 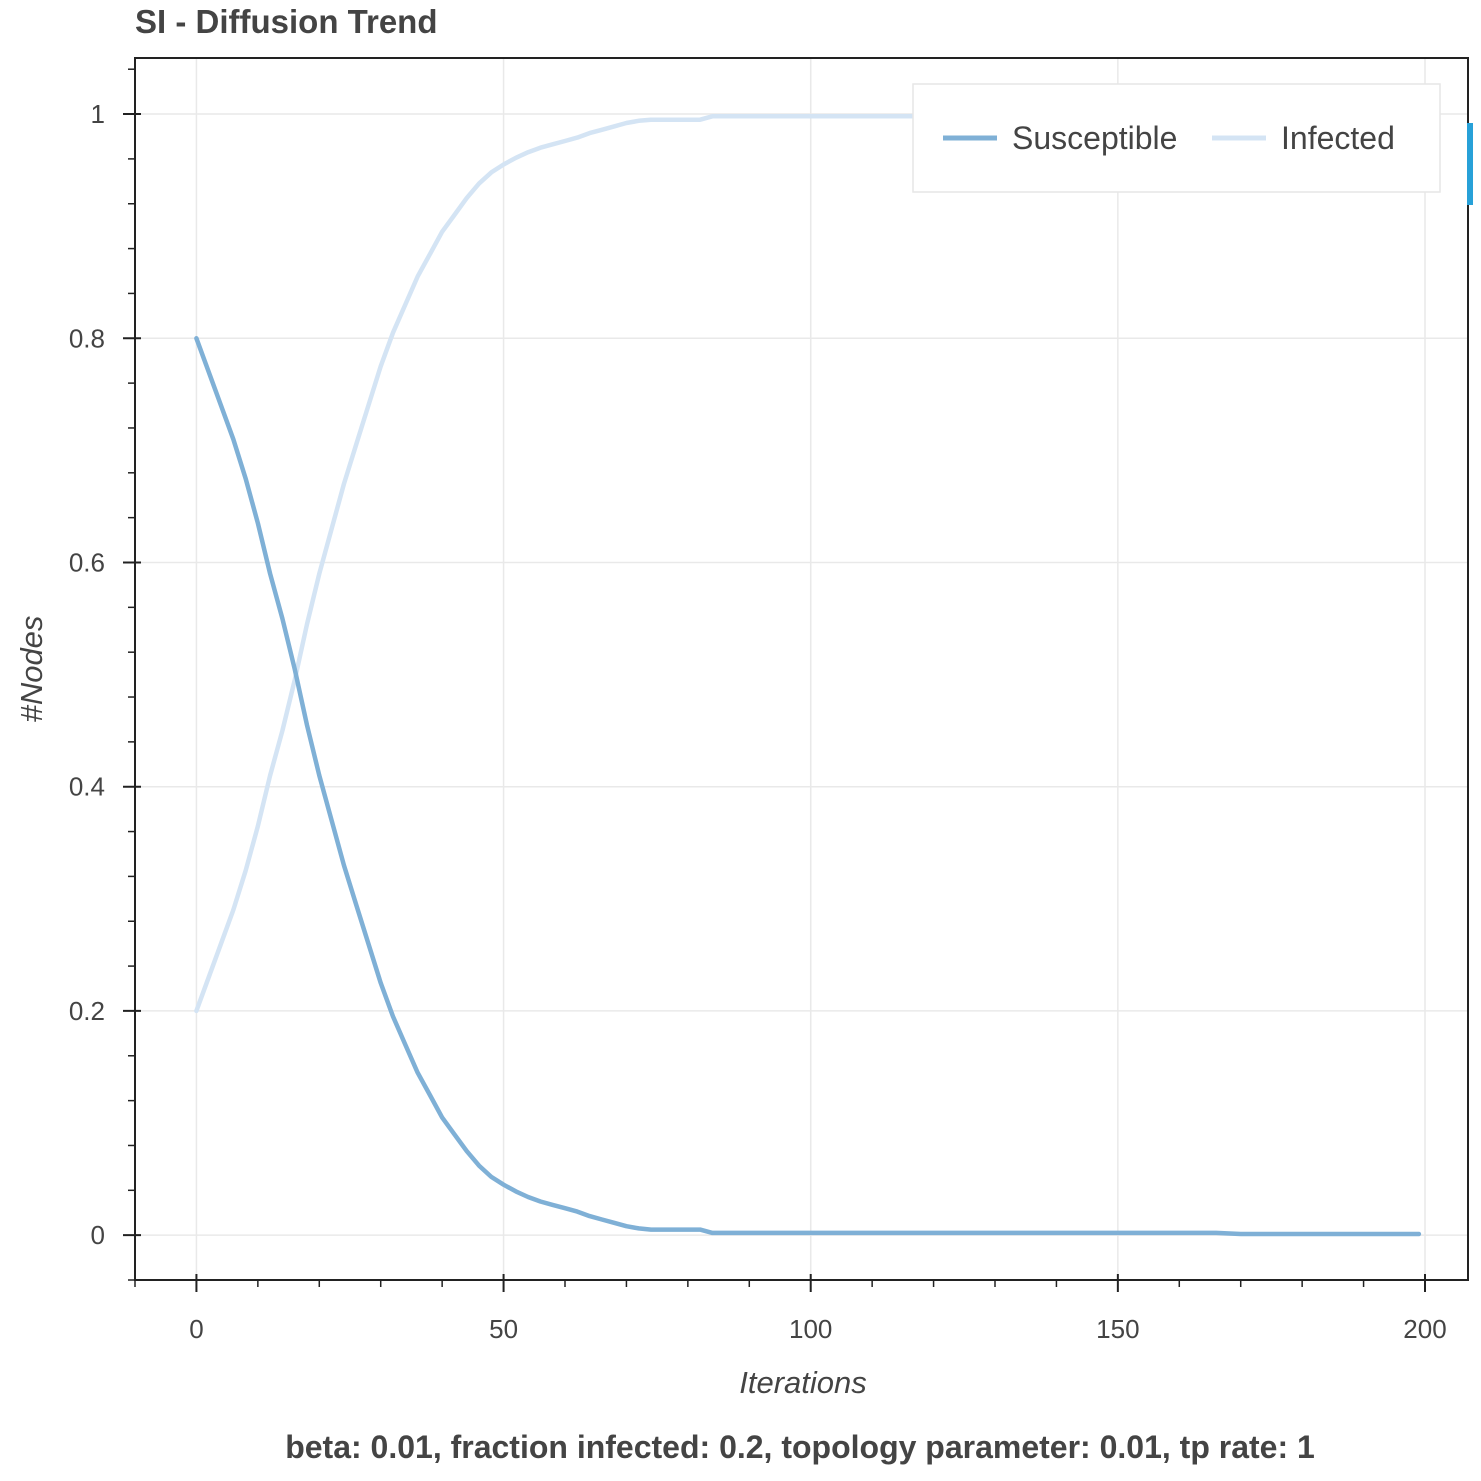 I want to click on x-tick-label: 100, so click(x=810, y=1329).